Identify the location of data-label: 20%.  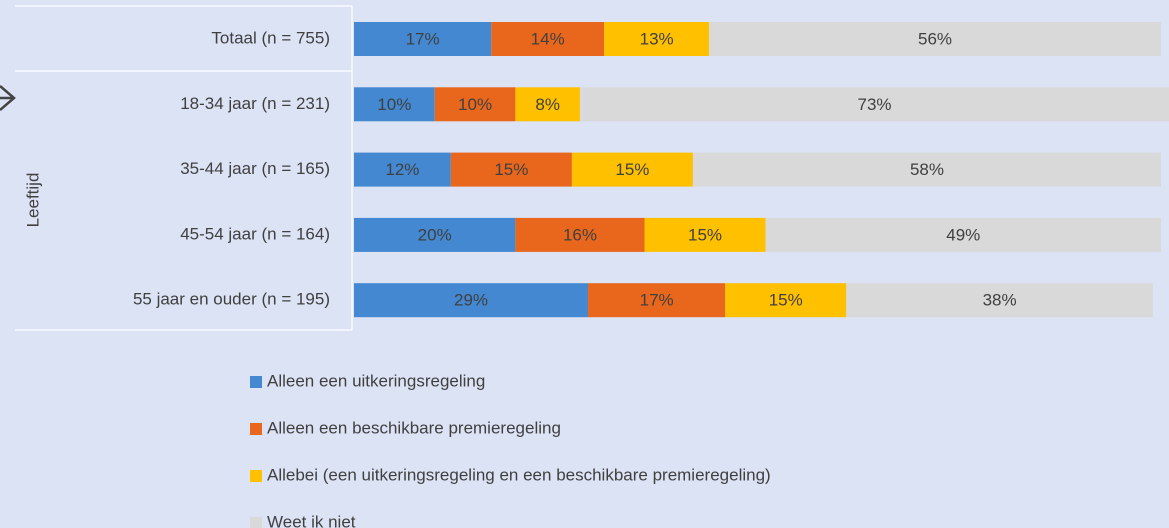
(435, 234).